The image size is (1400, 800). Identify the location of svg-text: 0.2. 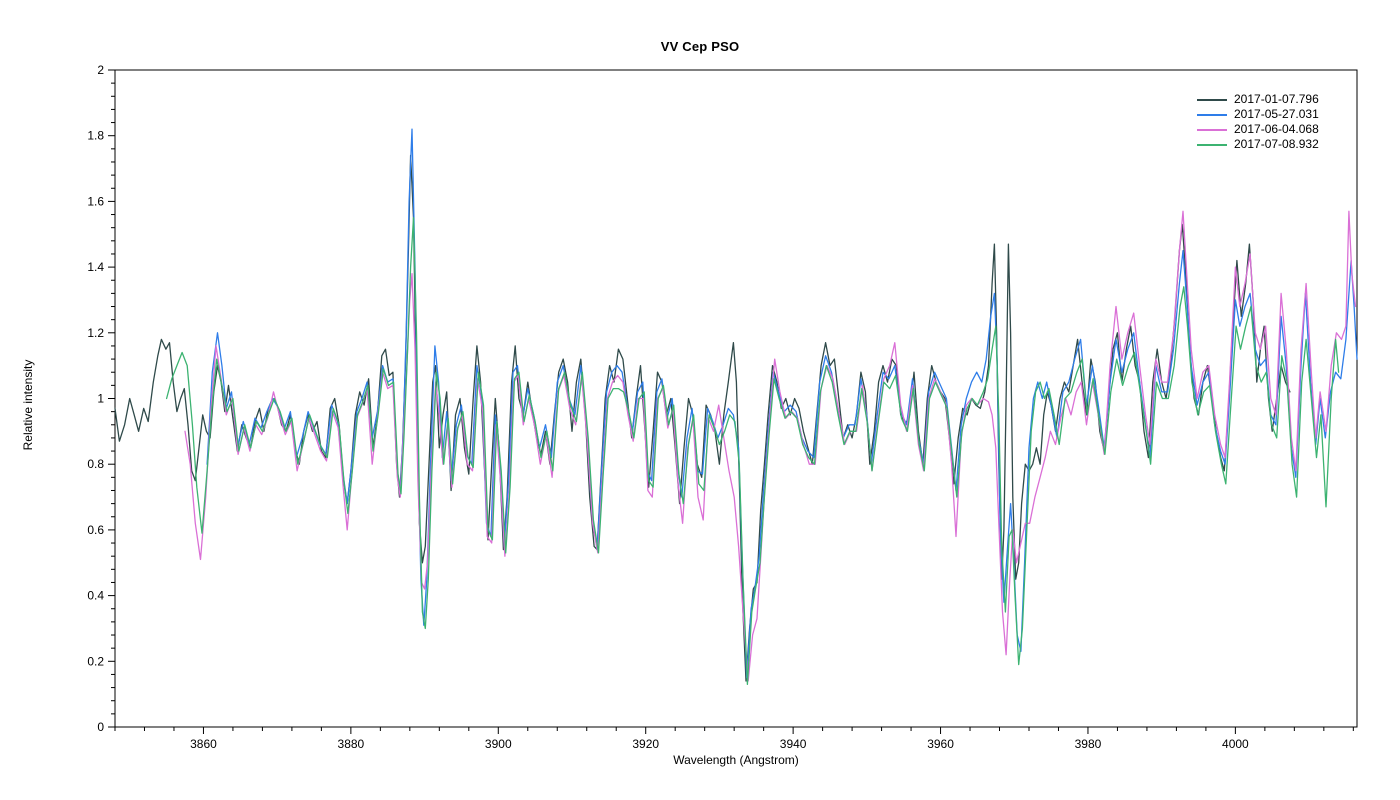
(95, 661).